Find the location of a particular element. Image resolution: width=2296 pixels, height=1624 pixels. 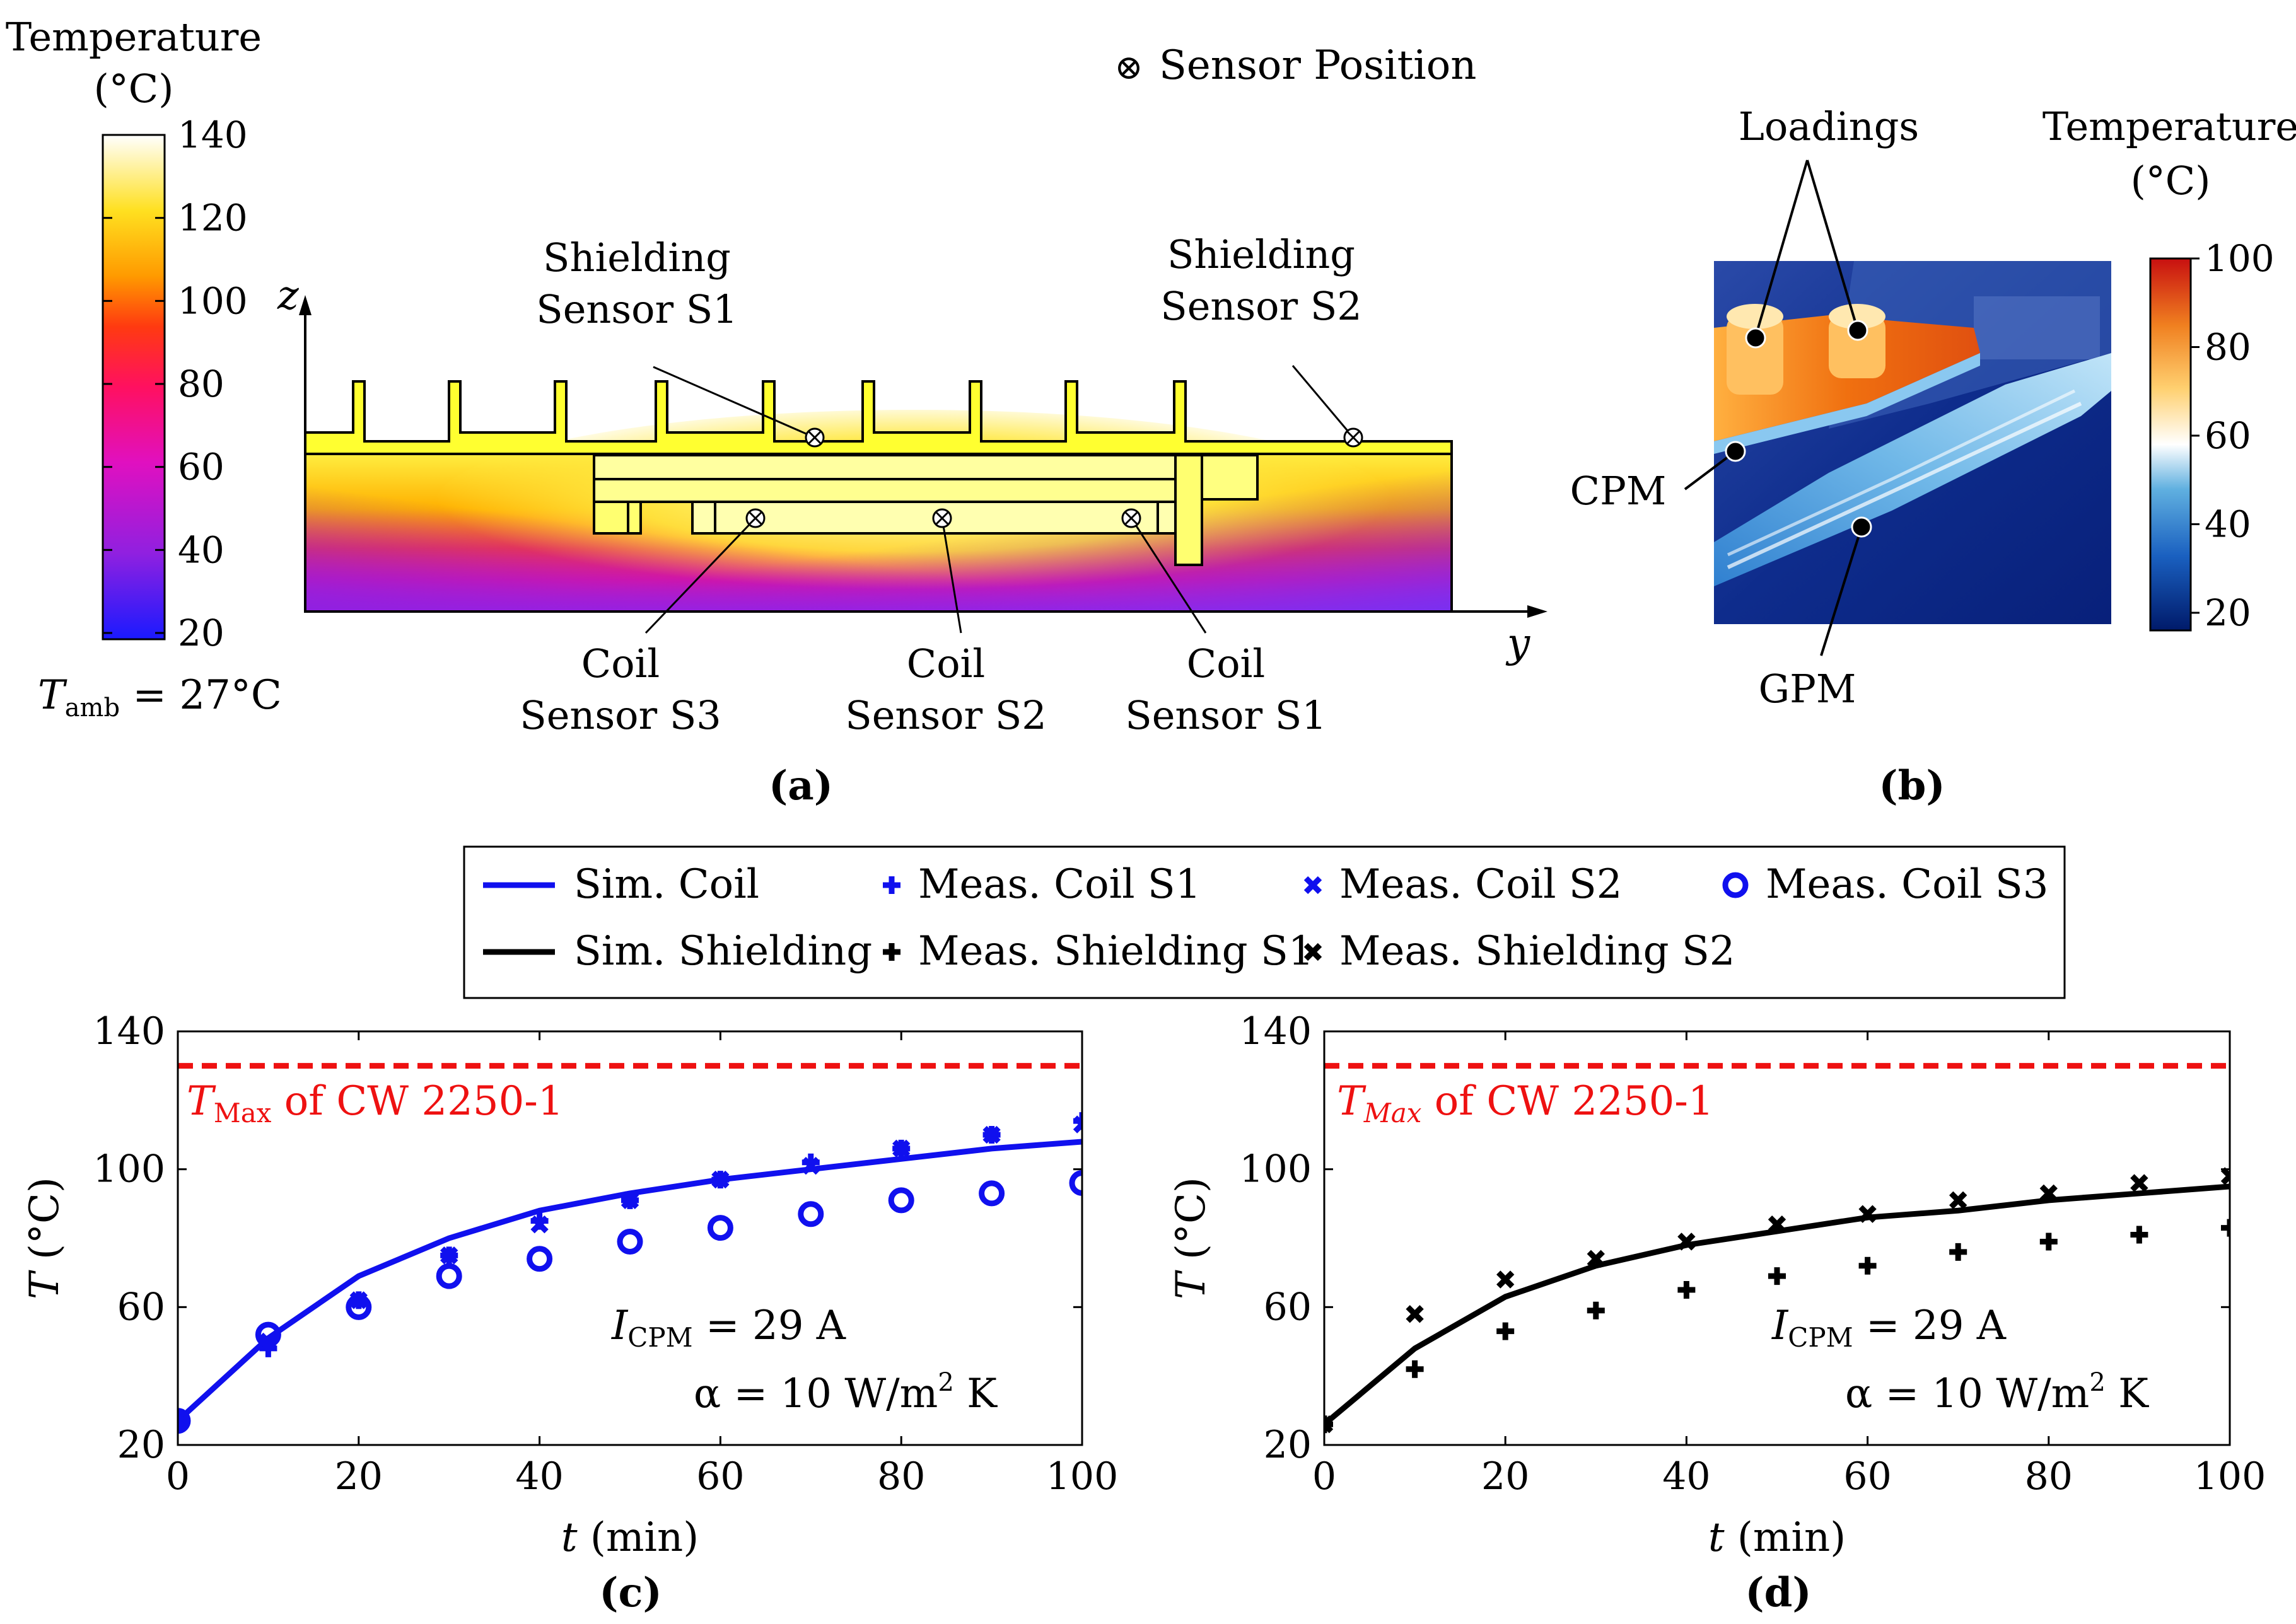

axis-z-label: z is located at coordinates (288, 295).